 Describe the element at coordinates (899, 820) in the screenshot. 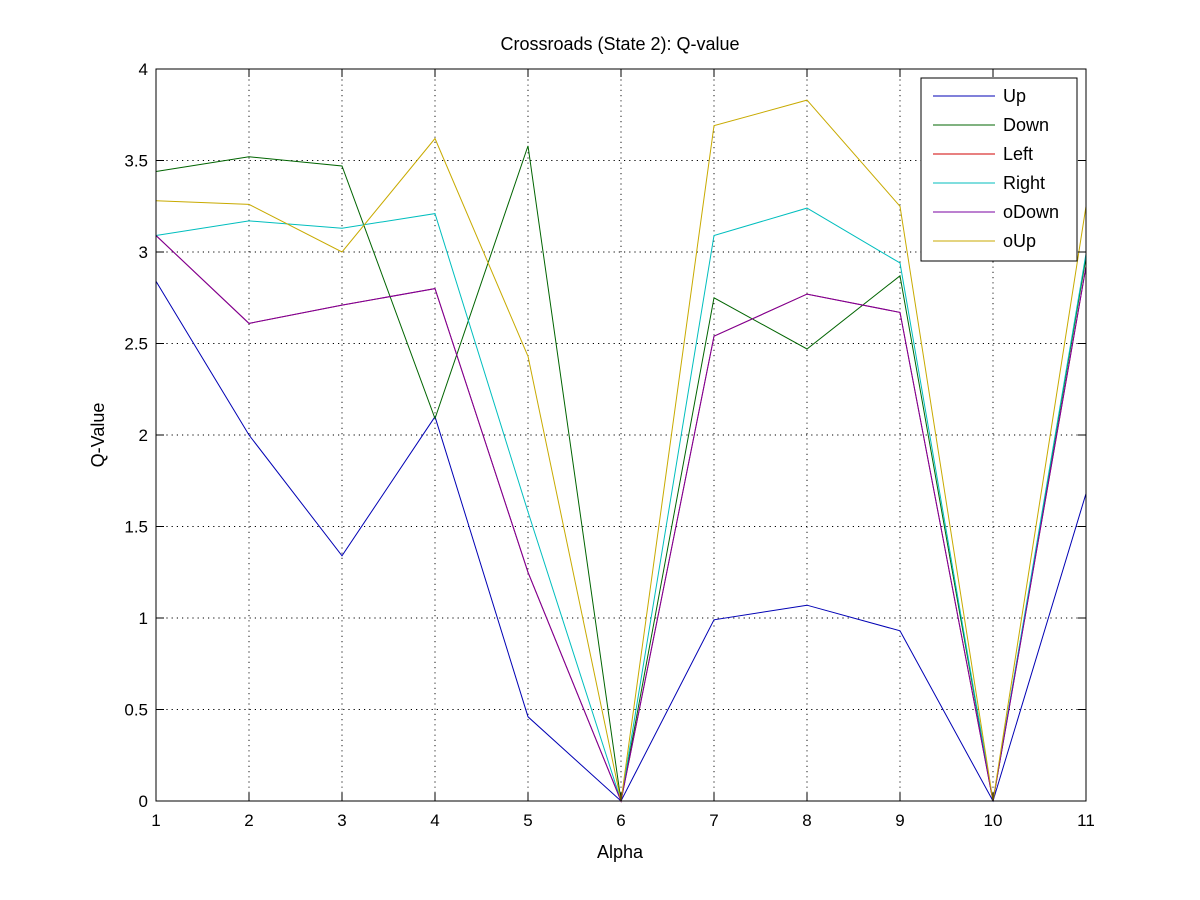

I see `x-tick-label: 9` at that location.